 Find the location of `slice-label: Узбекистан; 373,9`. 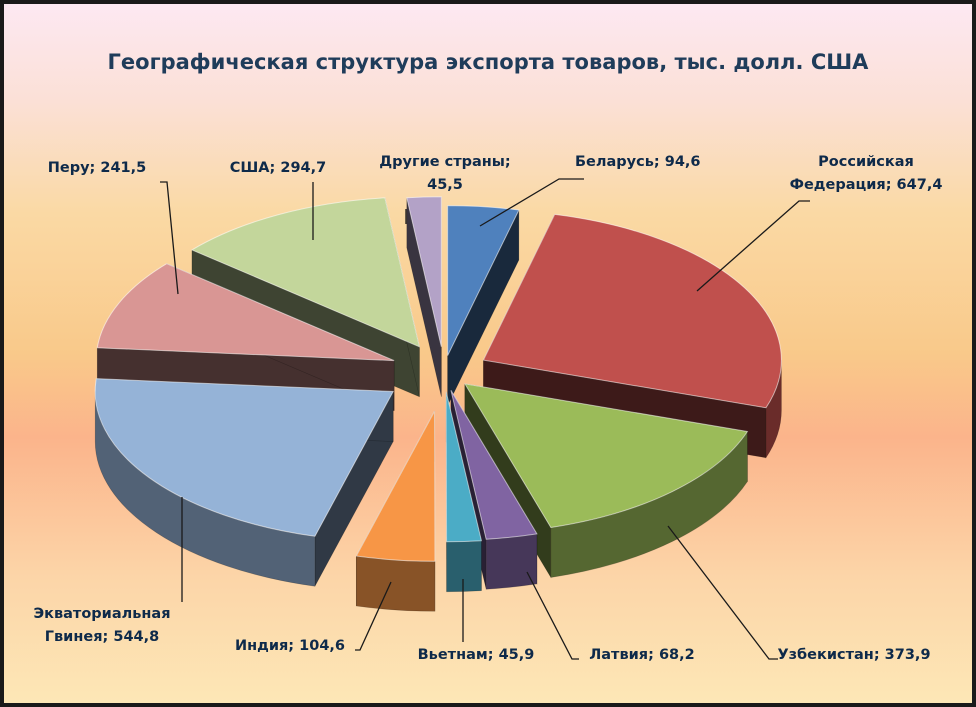

slice-label: Узбекистан; 373,9 is located at coordinates (853, 655).